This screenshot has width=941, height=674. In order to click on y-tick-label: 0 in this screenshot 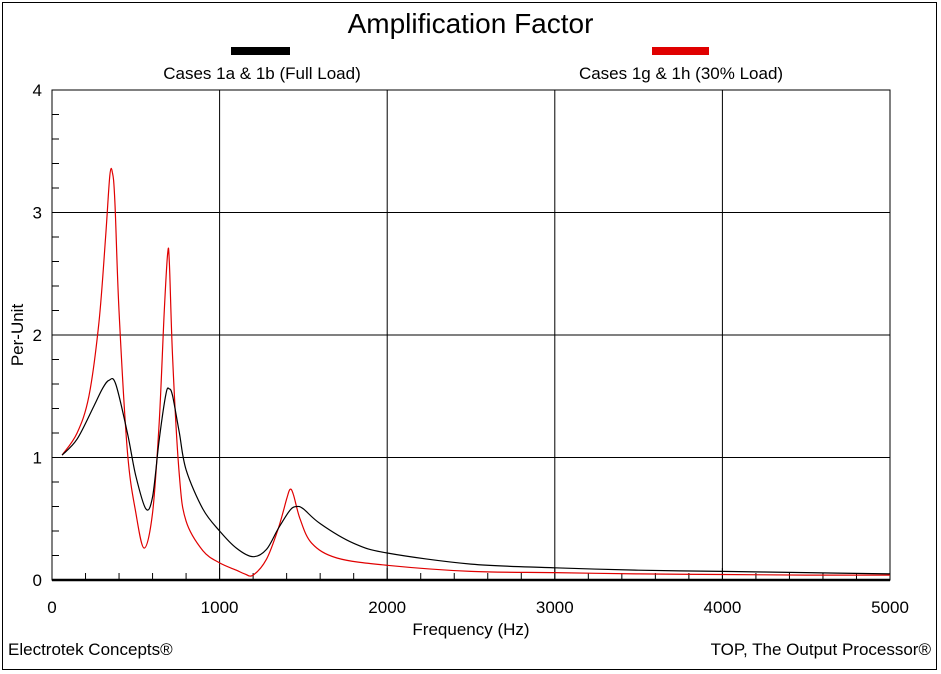, I will do `click(37, 580)`.